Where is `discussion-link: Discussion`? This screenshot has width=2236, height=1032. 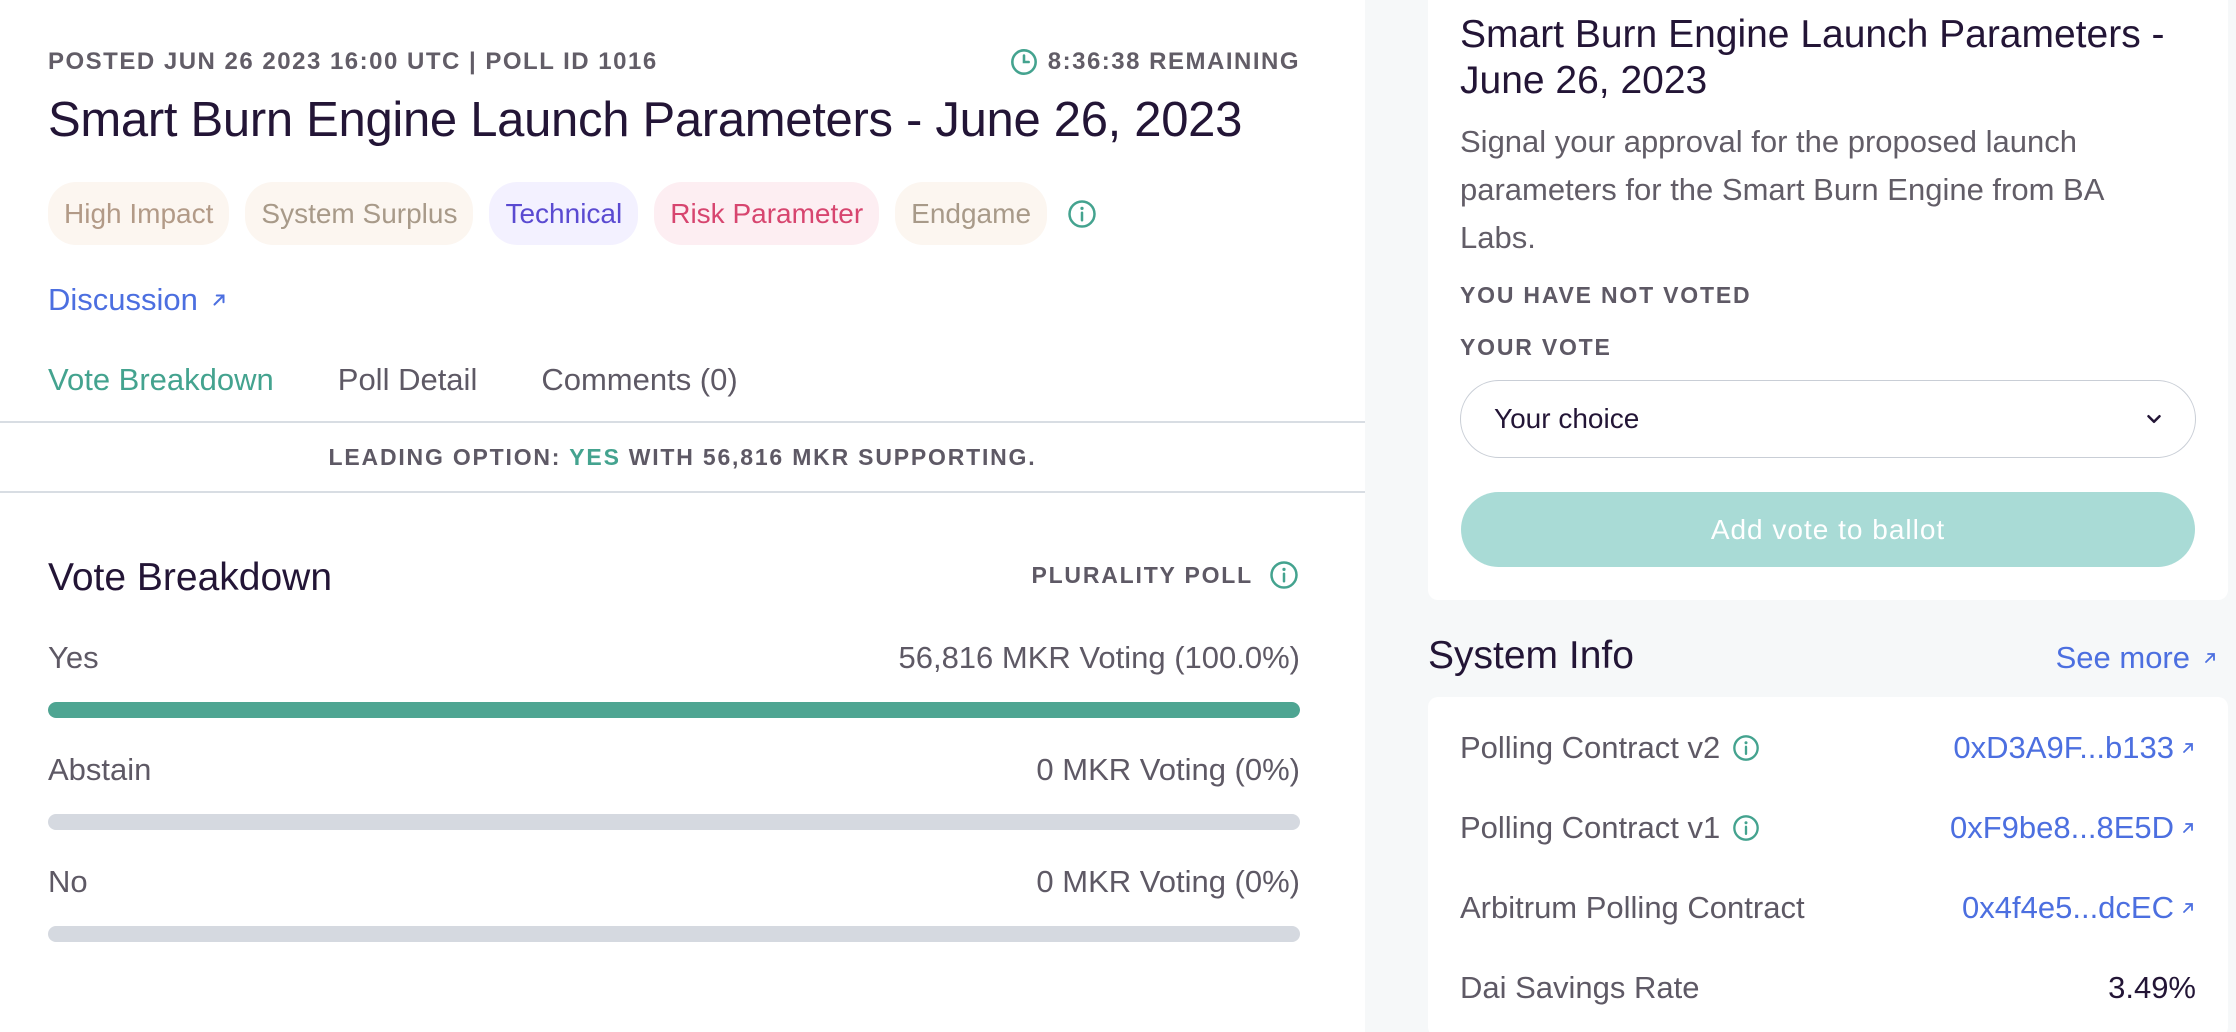
discussion-link: Discussion is located at coordinates (138, 300).